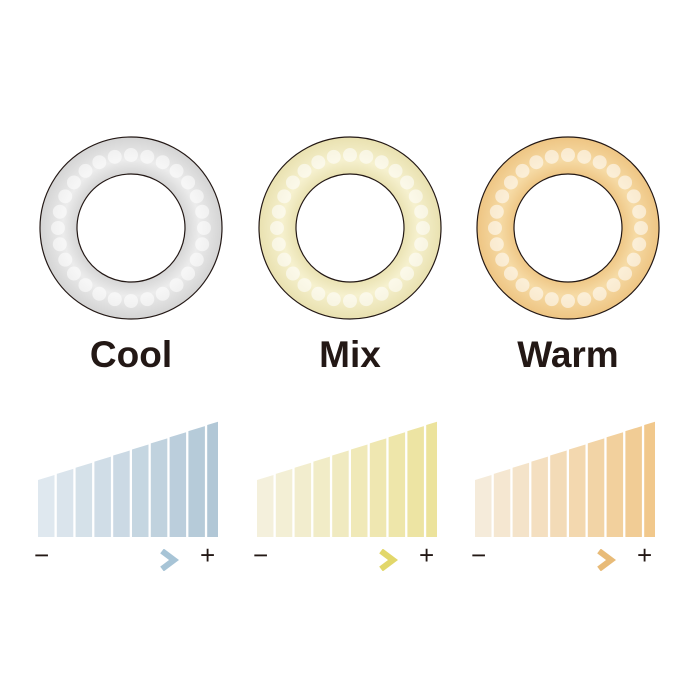  Describe the element at coordinates (131, 354) in the screenshot. I see `mode-label: Cool` at that location.